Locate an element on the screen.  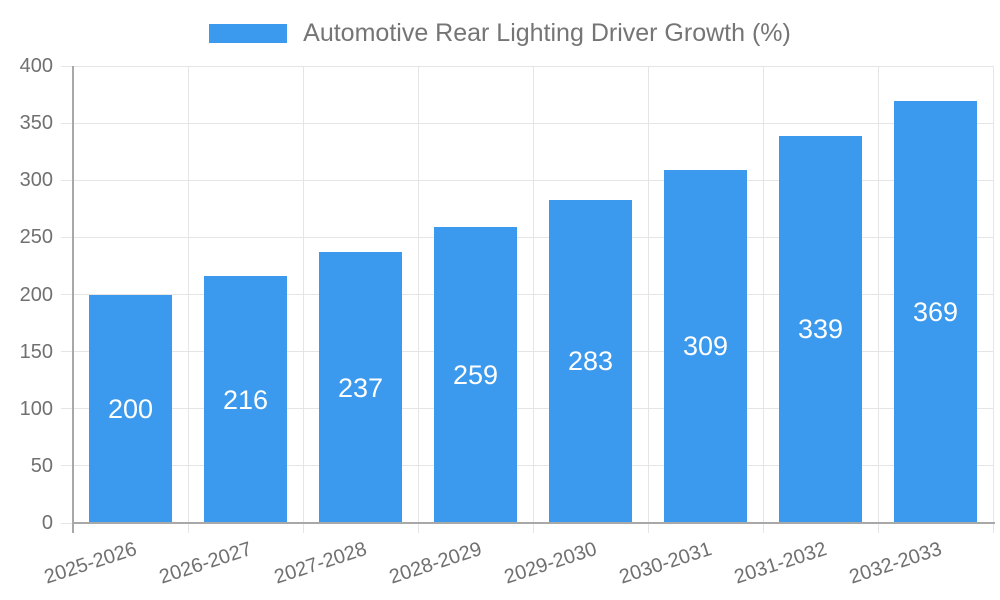
y-axis-tick-label: 300 is located at coordinates (36, 180).